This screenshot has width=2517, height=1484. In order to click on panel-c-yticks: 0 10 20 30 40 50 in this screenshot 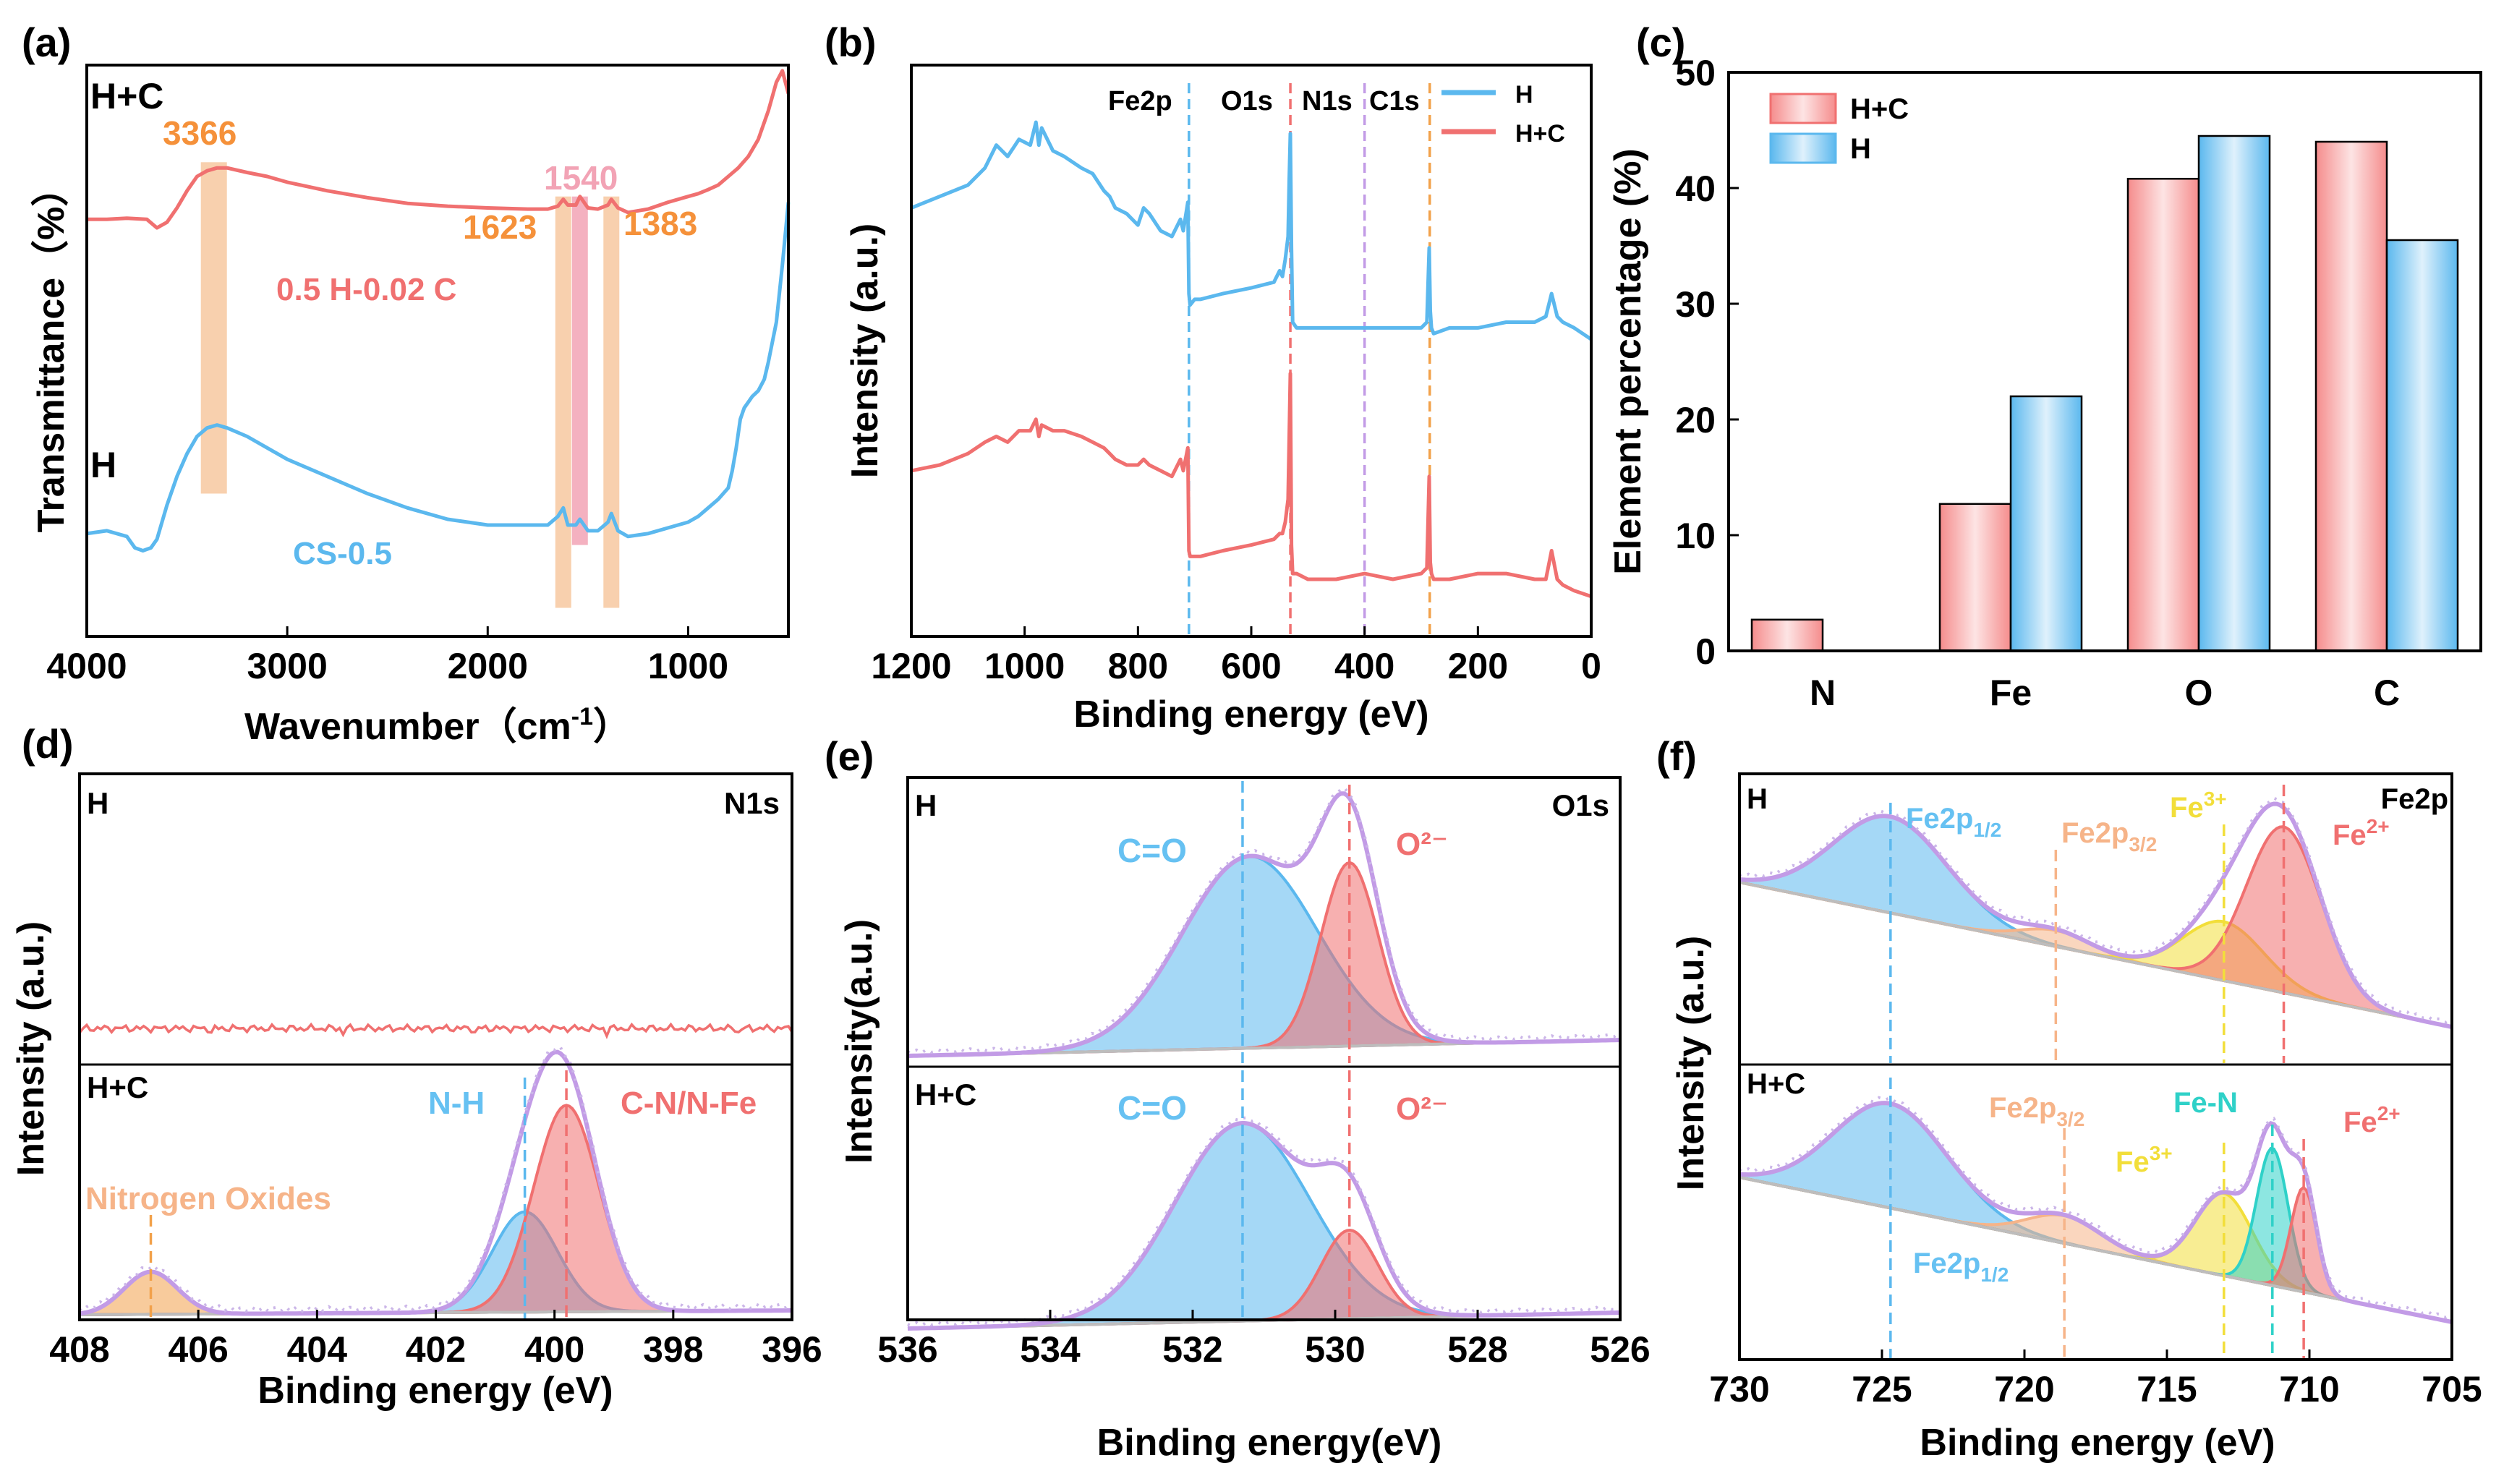, I will do `click(1707, 362)`.